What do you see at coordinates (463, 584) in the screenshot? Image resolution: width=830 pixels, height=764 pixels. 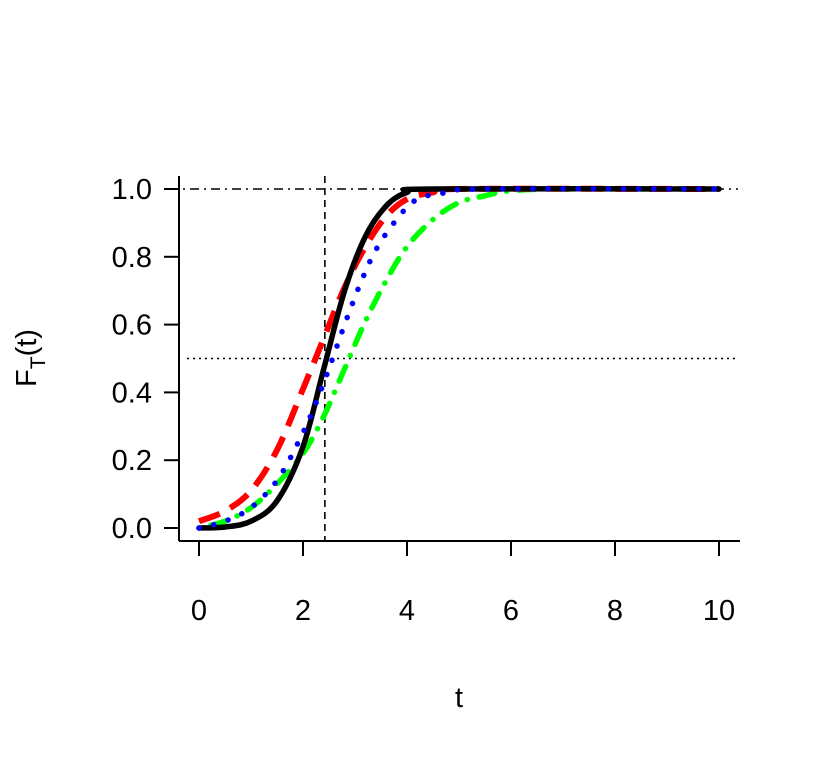 I see `x-ticks: 0 2 4 6 8 10` at bounding box center [463, 584].